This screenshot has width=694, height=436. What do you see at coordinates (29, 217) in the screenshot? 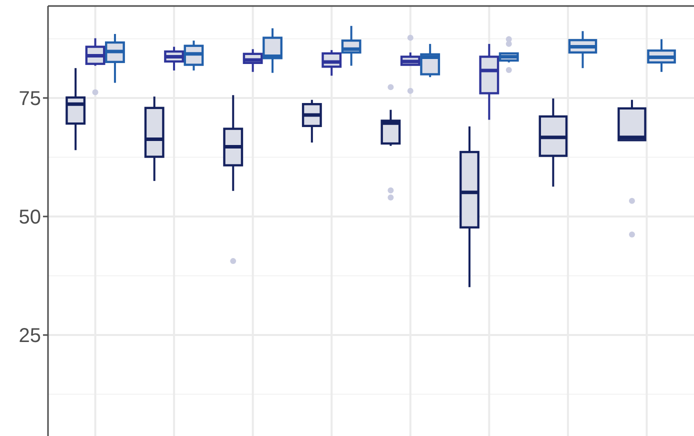
I see `y-tick-label: 50` at bounding box center [29, 217].